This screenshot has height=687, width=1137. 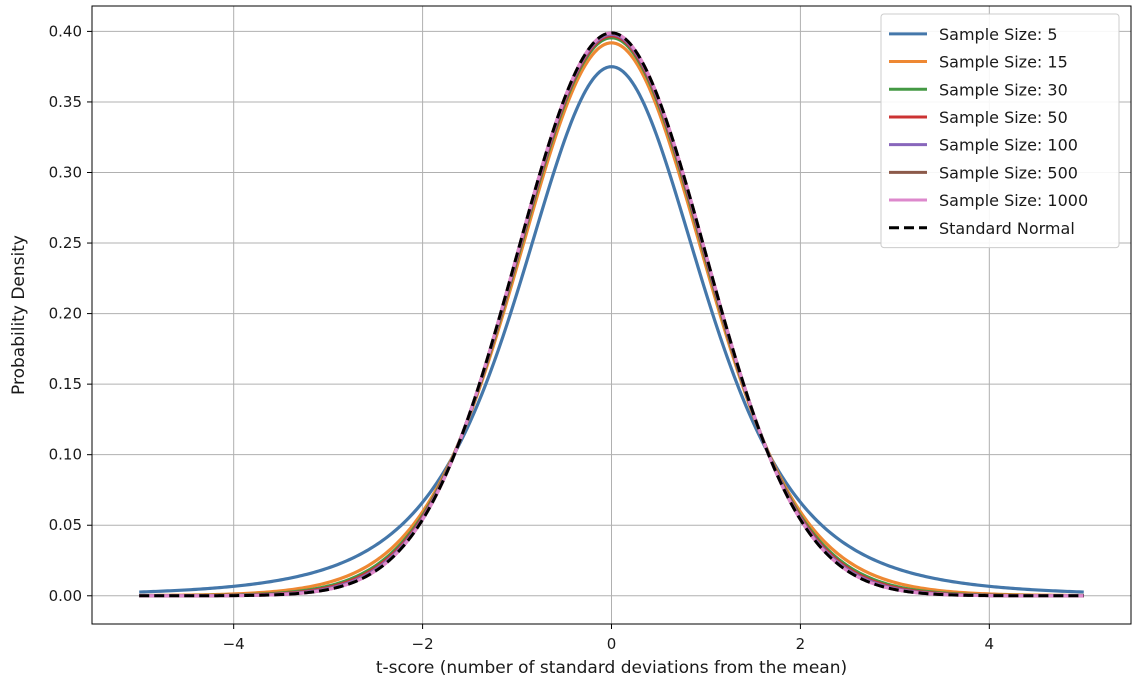 What do you see at coordinates (612, 644) in the screenshot?
I see `x-tick-label: 0` at bounding box center [612, 644].